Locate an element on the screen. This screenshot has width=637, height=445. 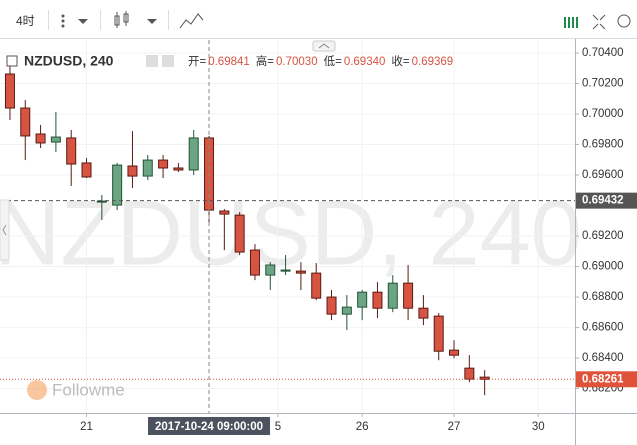
ohlc-label: 收= is located at coordinates (400, 61).